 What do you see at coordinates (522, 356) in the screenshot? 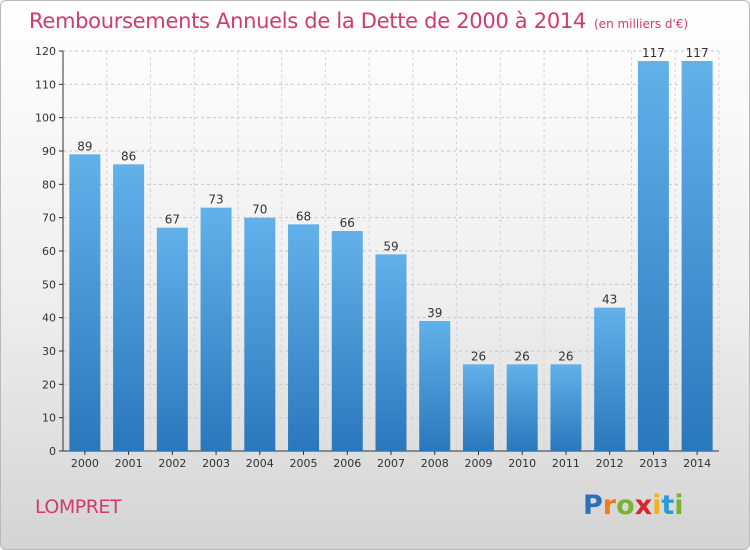
I see `data-label-2010: 26` at bounding box center [522, 356].